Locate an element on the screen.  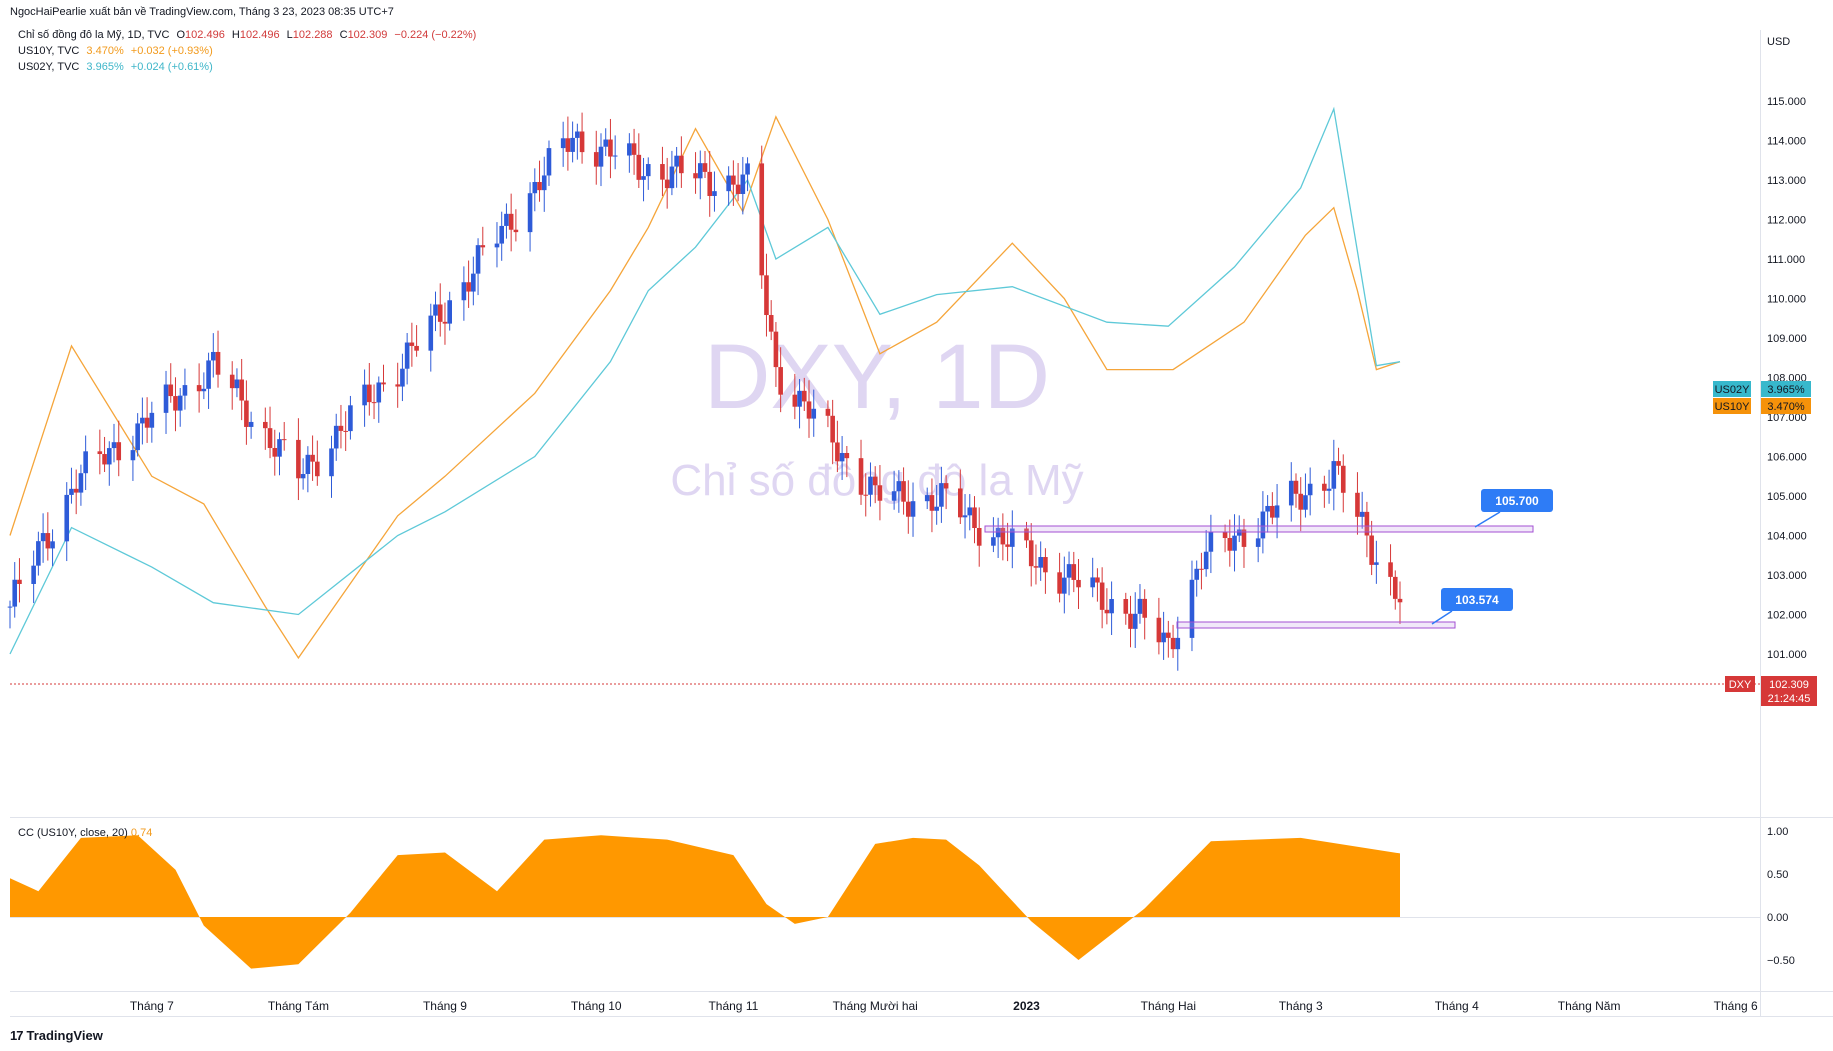
cc-axis-labels: 1.00 0.50 0.00 −0.50 is located at coordinates (1781, 896).